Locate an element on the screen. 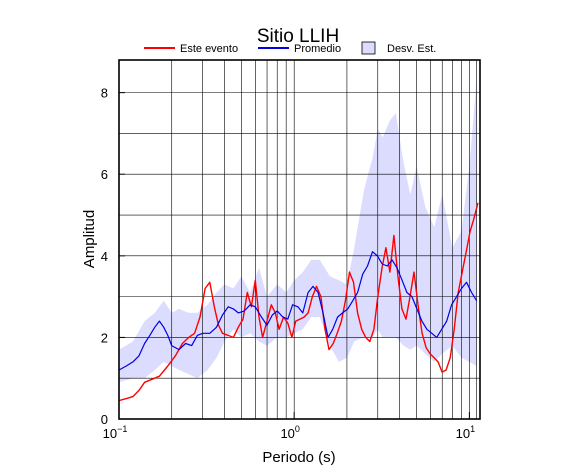 Image resolution: width=586 pixels, height=475 pixels. y-axis-title: Amplitud is located at coordinates (89, 239).